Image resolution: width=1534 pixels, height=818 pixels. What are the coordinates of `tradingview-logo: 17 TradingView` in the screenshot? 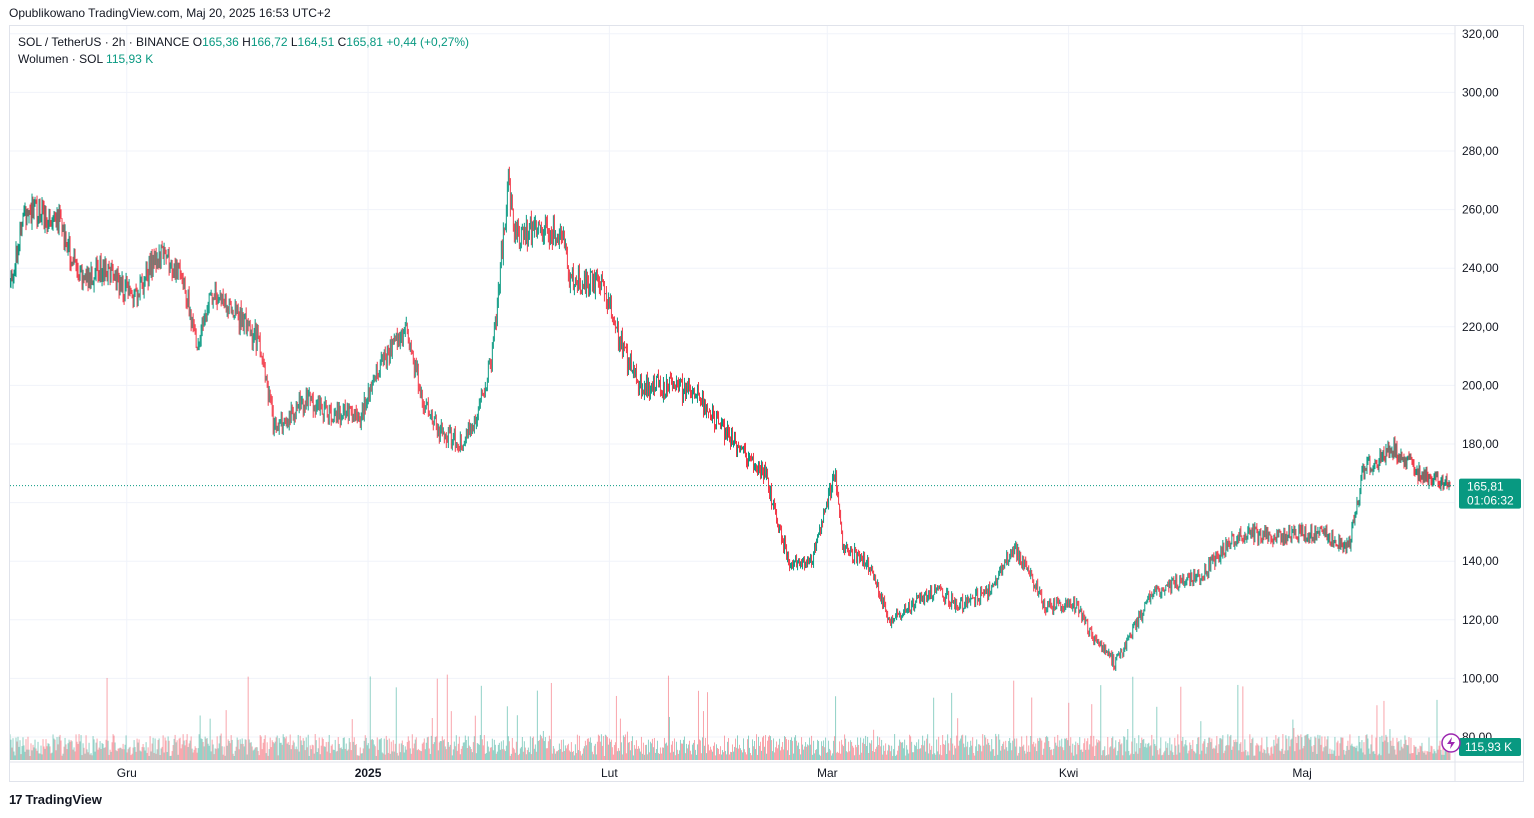 It's located at (55, 799).